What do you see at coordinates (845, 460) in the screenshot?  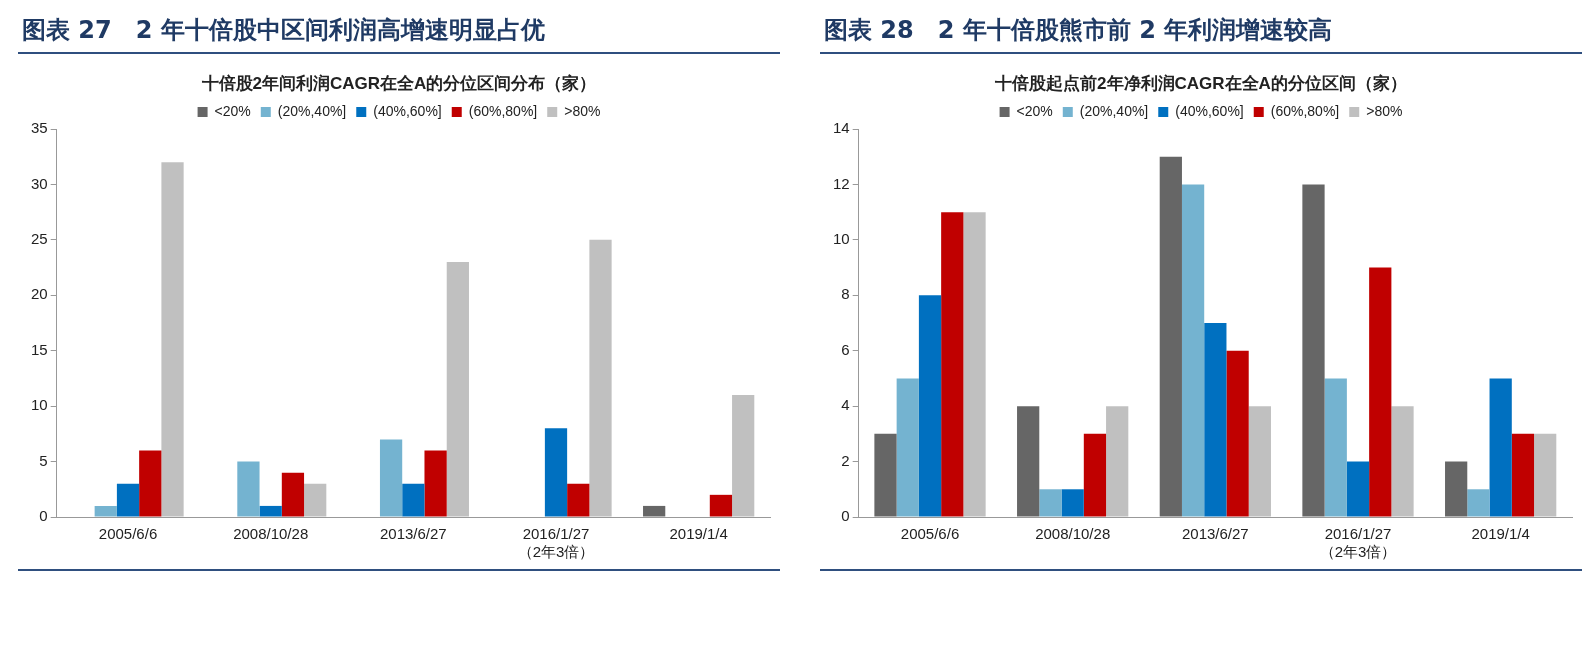 I see `y-tick-label: 2` at bounding box center [845, 460].